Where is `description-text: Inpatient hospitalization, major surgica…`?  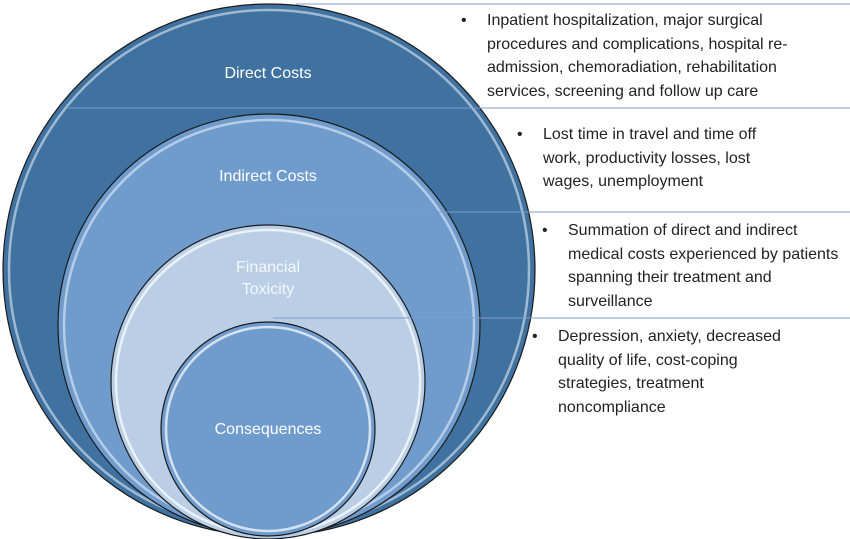 description-text: Inpatient hospitalization, major surgica… is located at coordinates (637, 56).